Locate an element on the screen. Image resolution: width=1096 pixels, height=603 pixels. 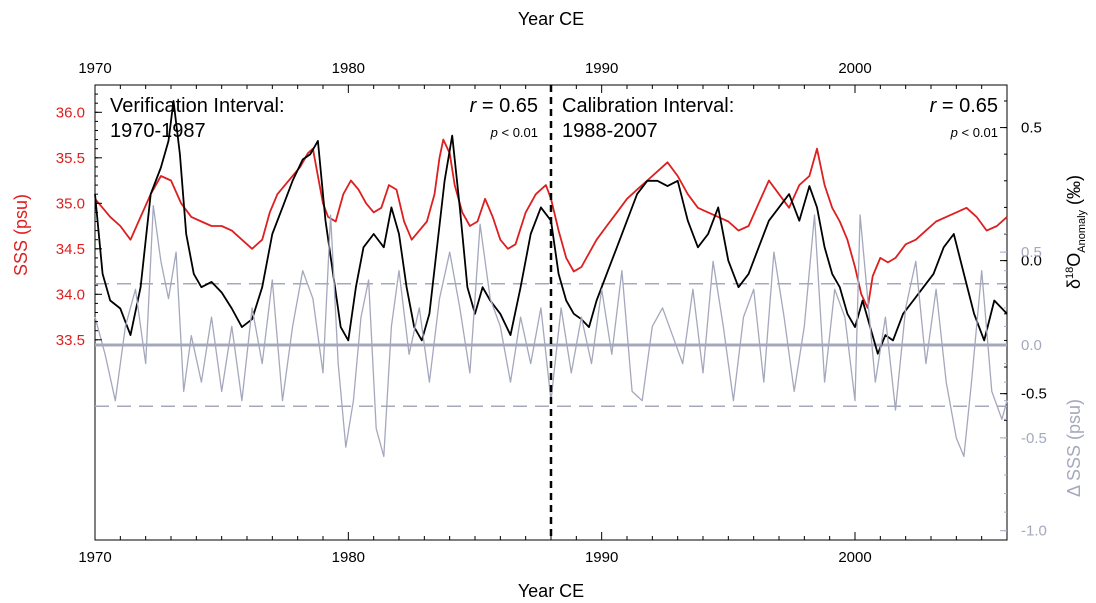
delta-sss-tick-label: -1.0 is located at coordinates (1034, 531).